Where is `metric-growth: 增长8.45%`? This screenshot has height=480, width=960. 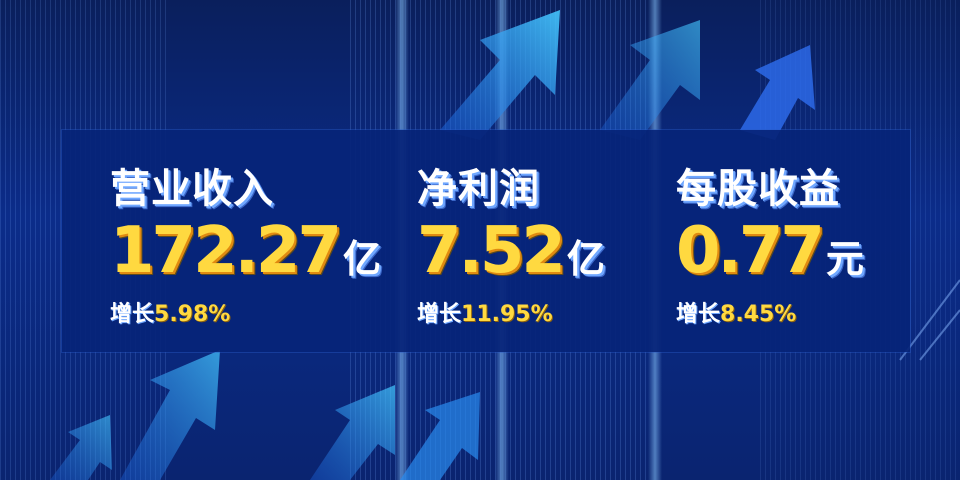 metric-growth: 增长8.45% is located at coordinates (736, 312).